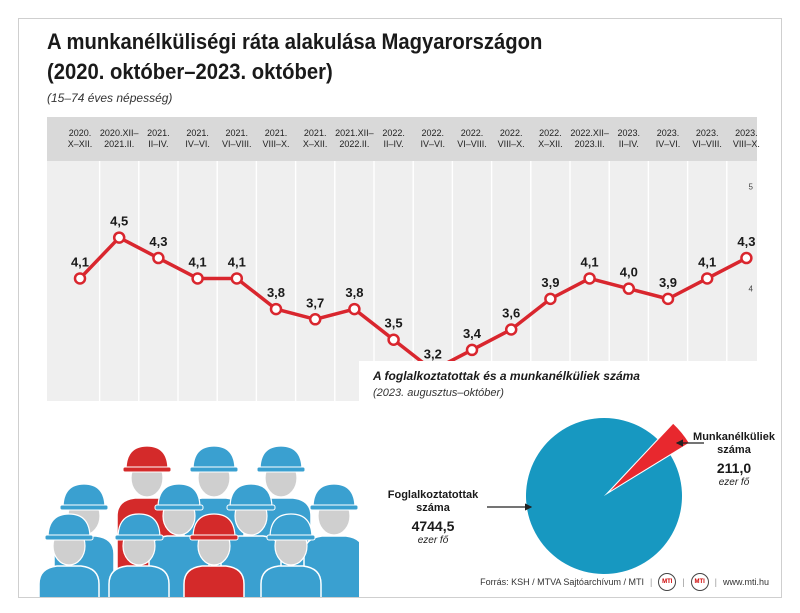 Image resolution: width=800 pixels, height=613 pixels. I want to click on period-label: 2021. VI–VIII., so click(237, 138).